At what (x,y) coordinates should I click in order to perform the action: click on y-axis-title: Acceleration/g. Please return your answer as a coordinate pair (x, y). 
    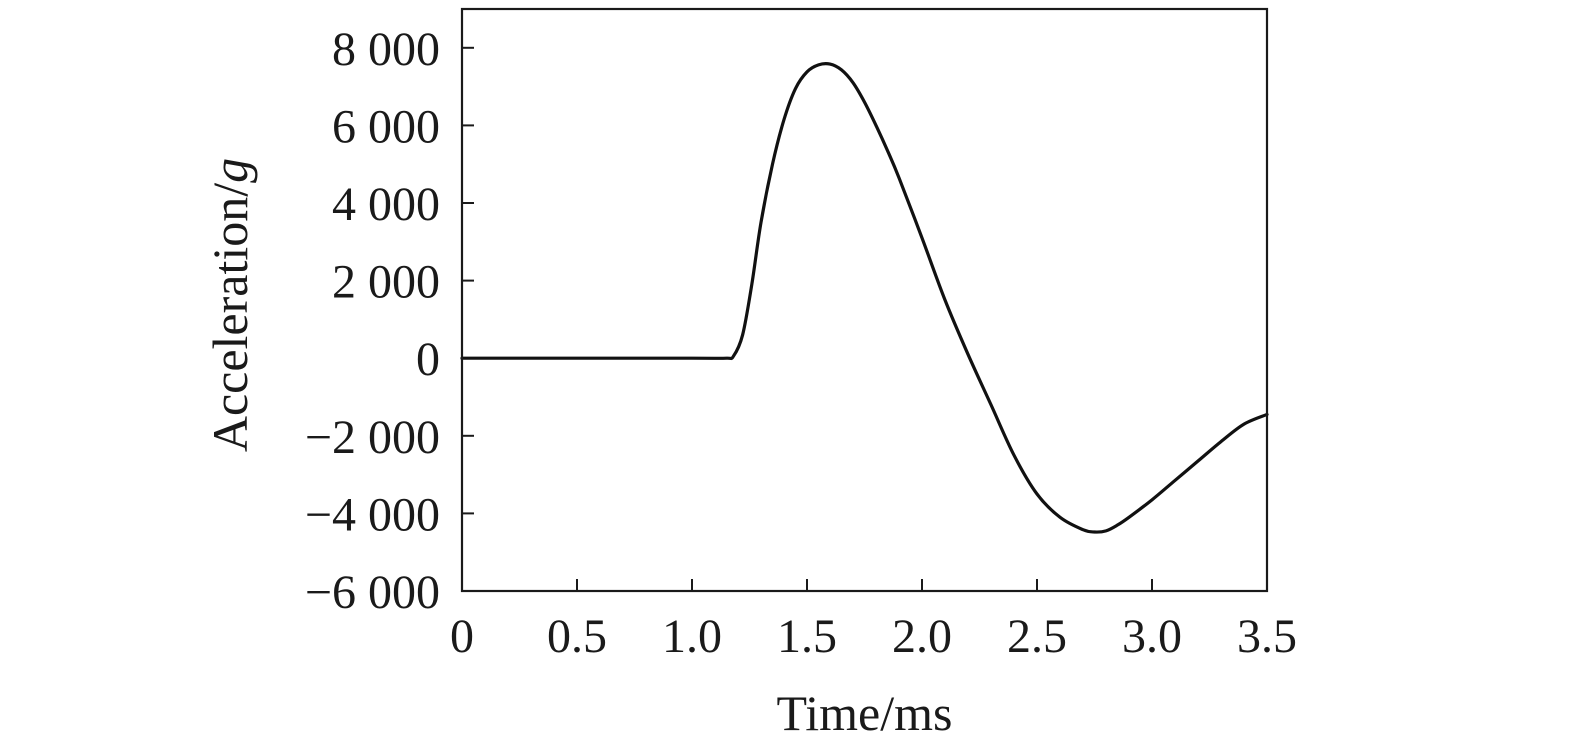
    Looking at the image, I should click on (230, 305).